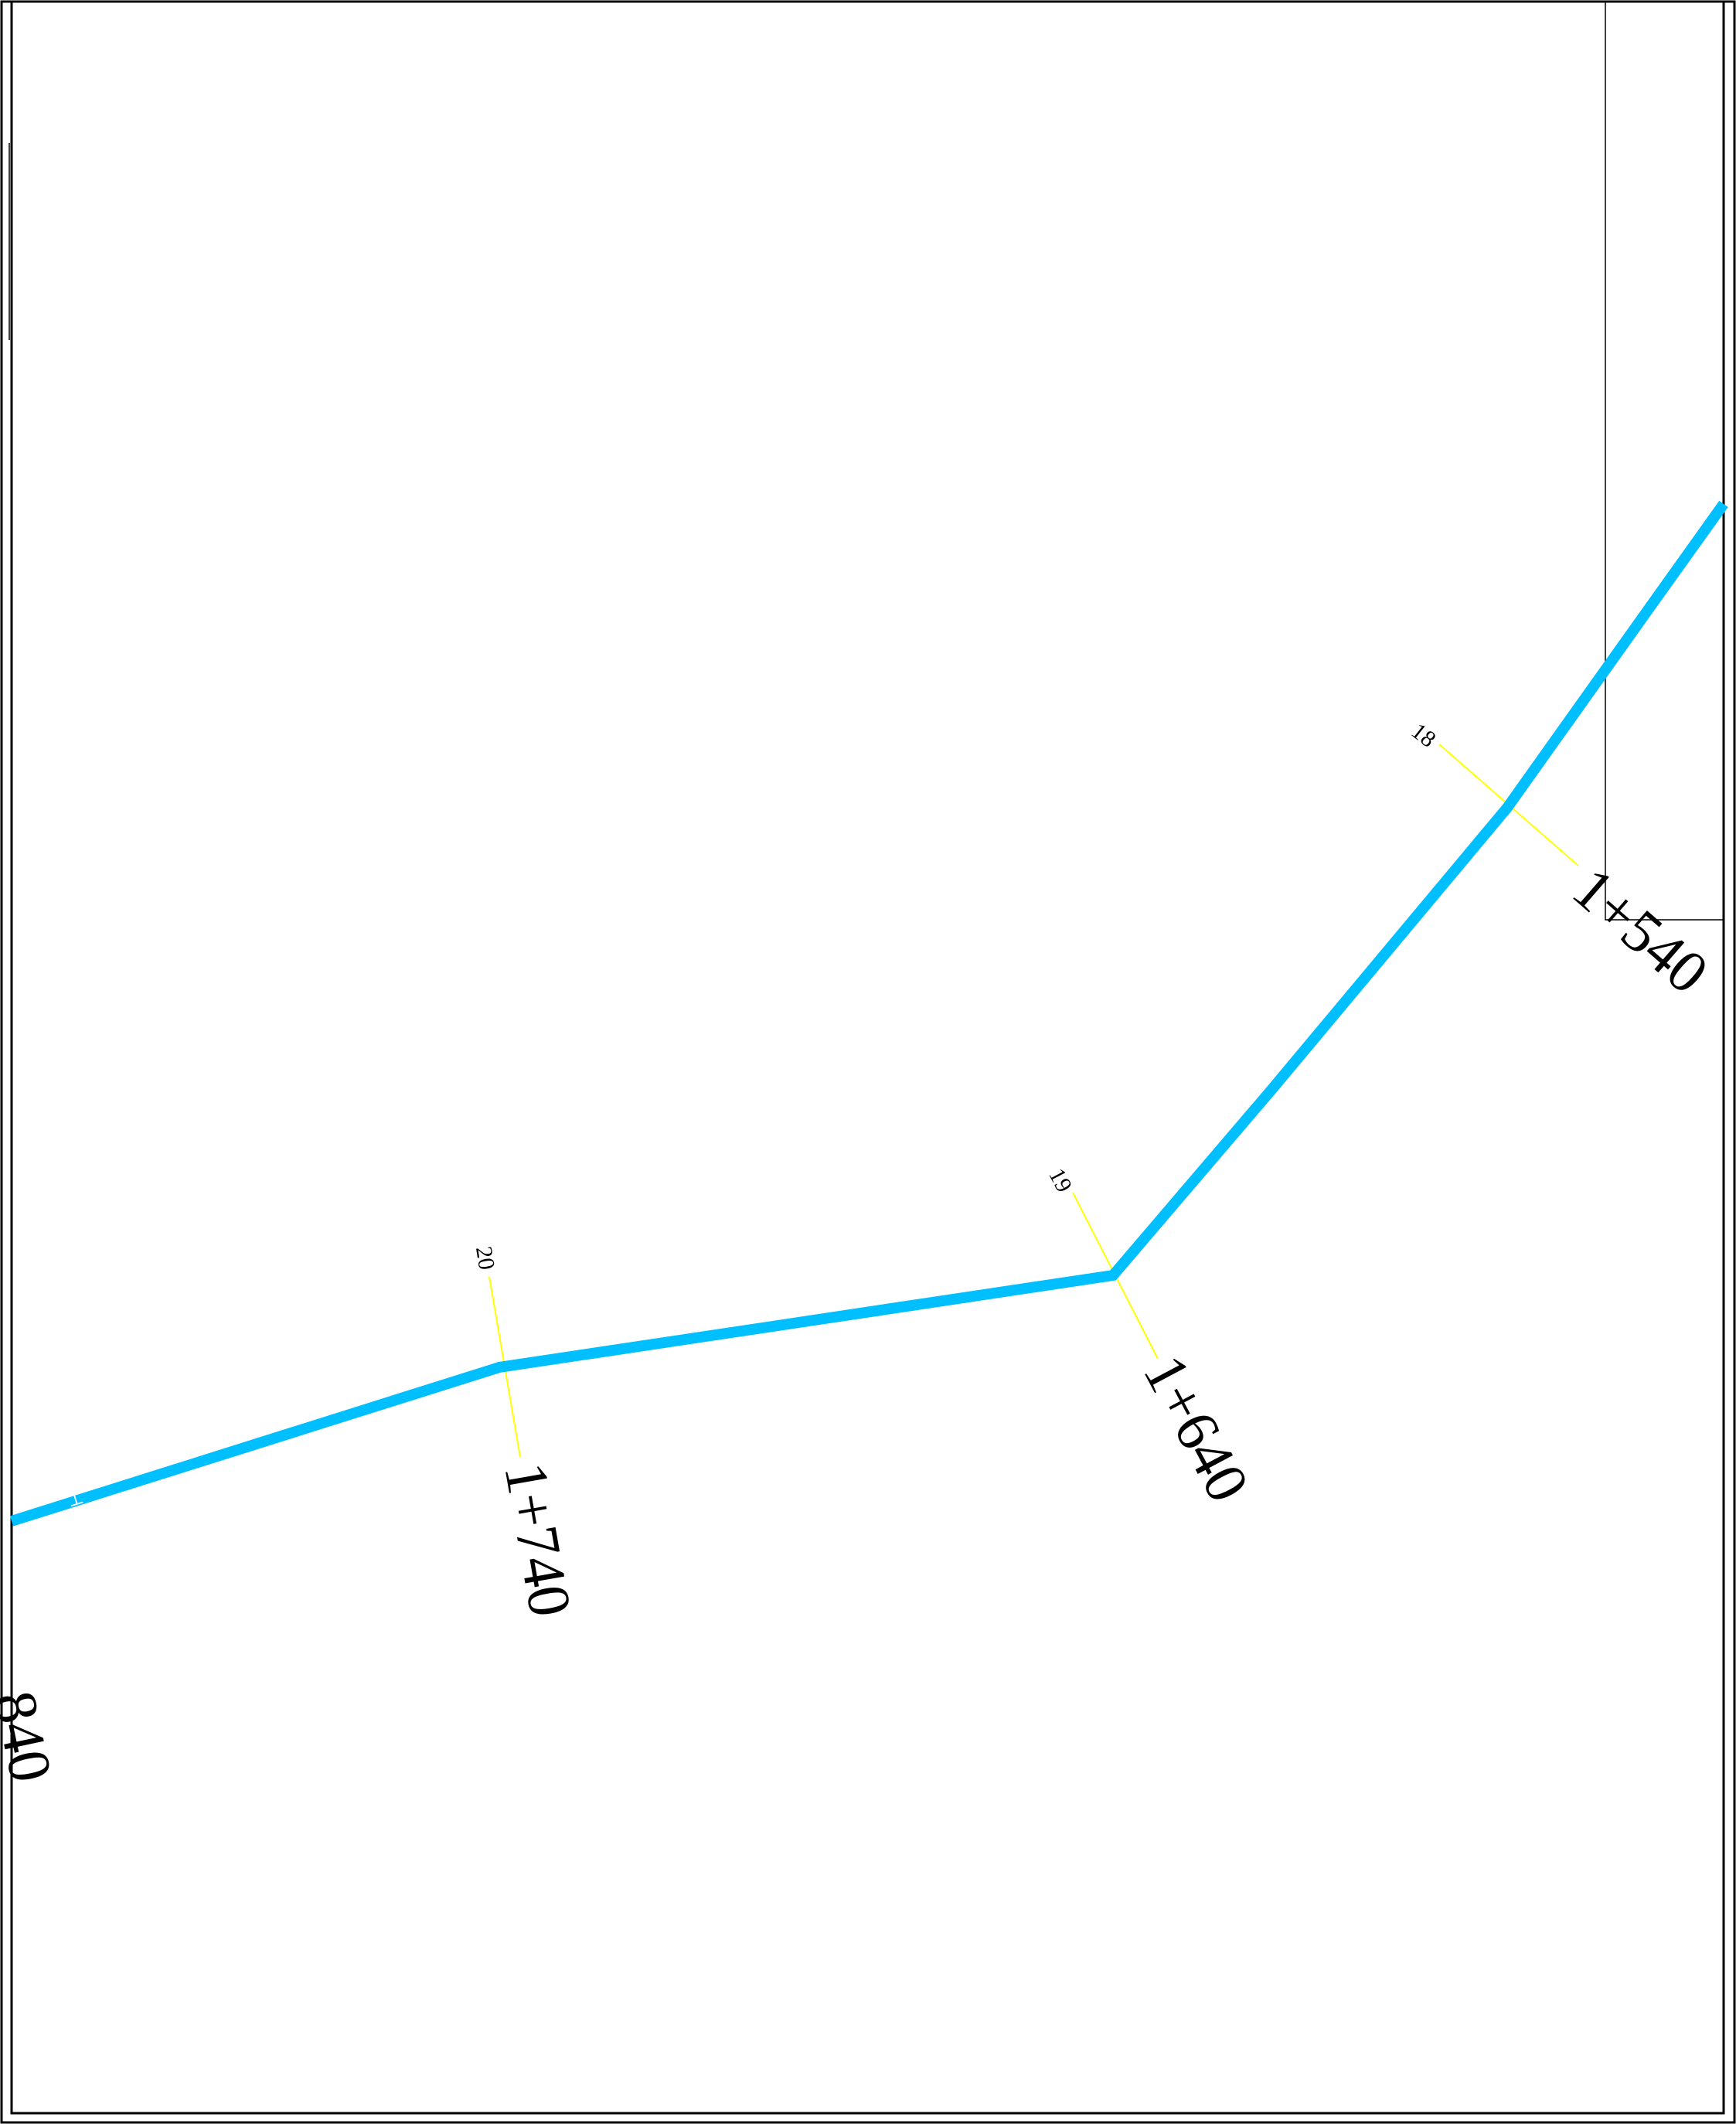  I want to click on chainage-label-1840: 840, so click(33, 1736).